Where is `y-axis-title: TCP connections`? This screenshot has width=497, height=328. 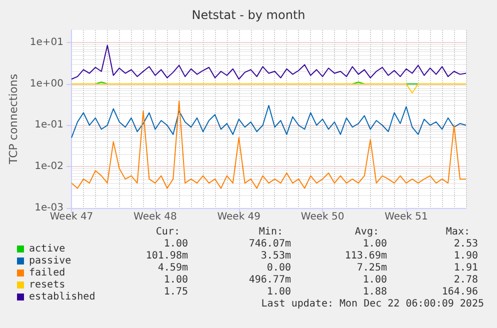
y-axis-title: TCP connections is located at coordinates (13, 120).